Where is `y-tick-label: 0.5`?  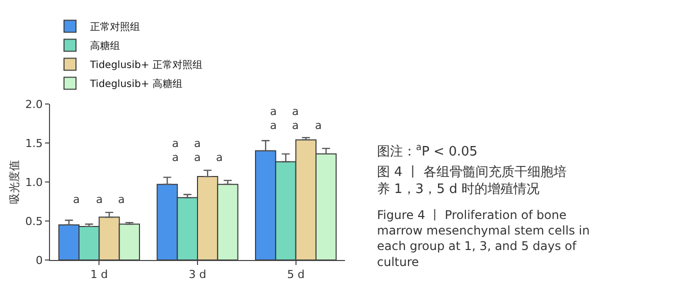
y-tick-label: 0.5 is located at coordinates (34, 221).